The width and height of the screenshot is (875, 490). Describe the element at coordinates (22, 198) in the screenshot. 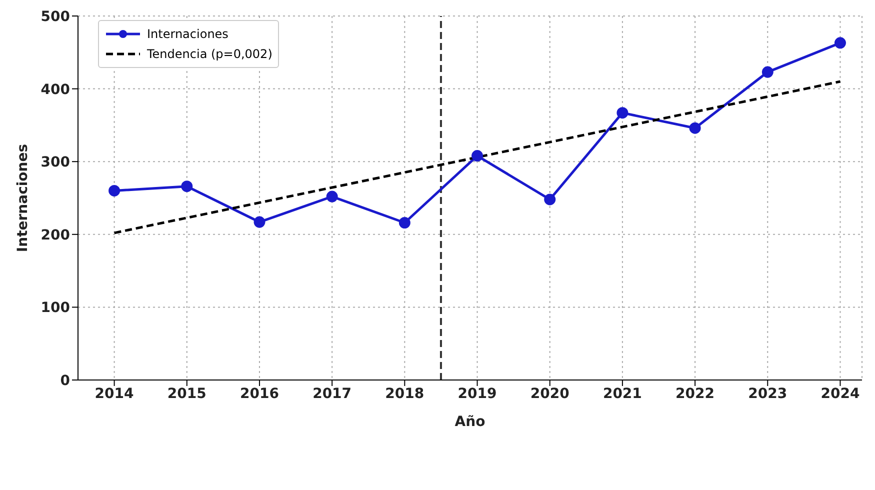

I see `y-axis-title: Internaciones` at that location.